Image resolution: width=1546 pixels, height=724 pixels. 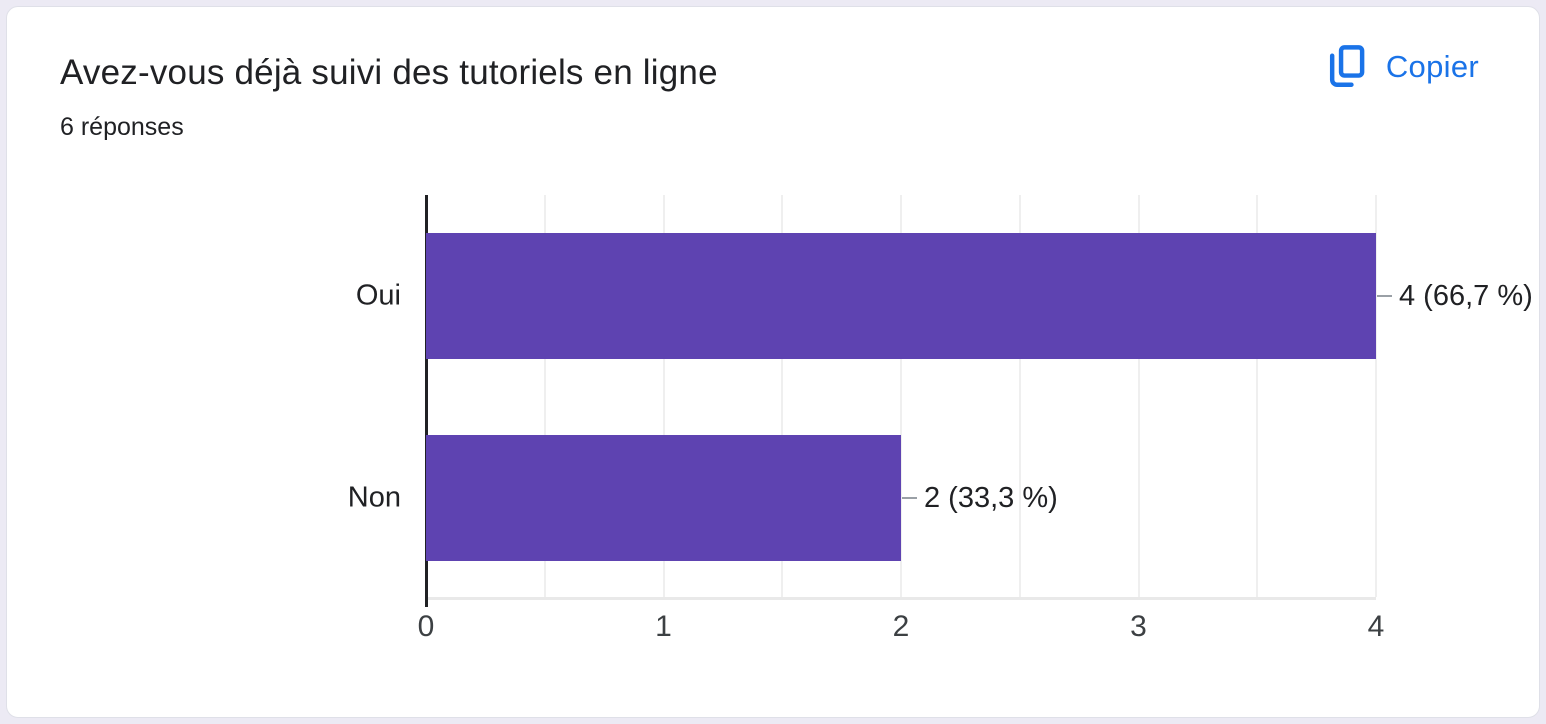 I want to click on category-label-non: Non, so click(x=374, y=497).